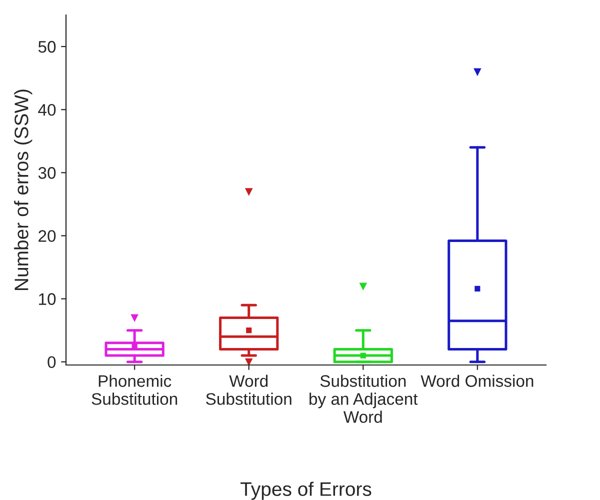 The width and height of the screenshot is (600, 500). What do you see at coordinates (23, 190) in the screenshot?
I see `y-axis-title: Number of erros (SSW)` at bounding box center [23, 190].